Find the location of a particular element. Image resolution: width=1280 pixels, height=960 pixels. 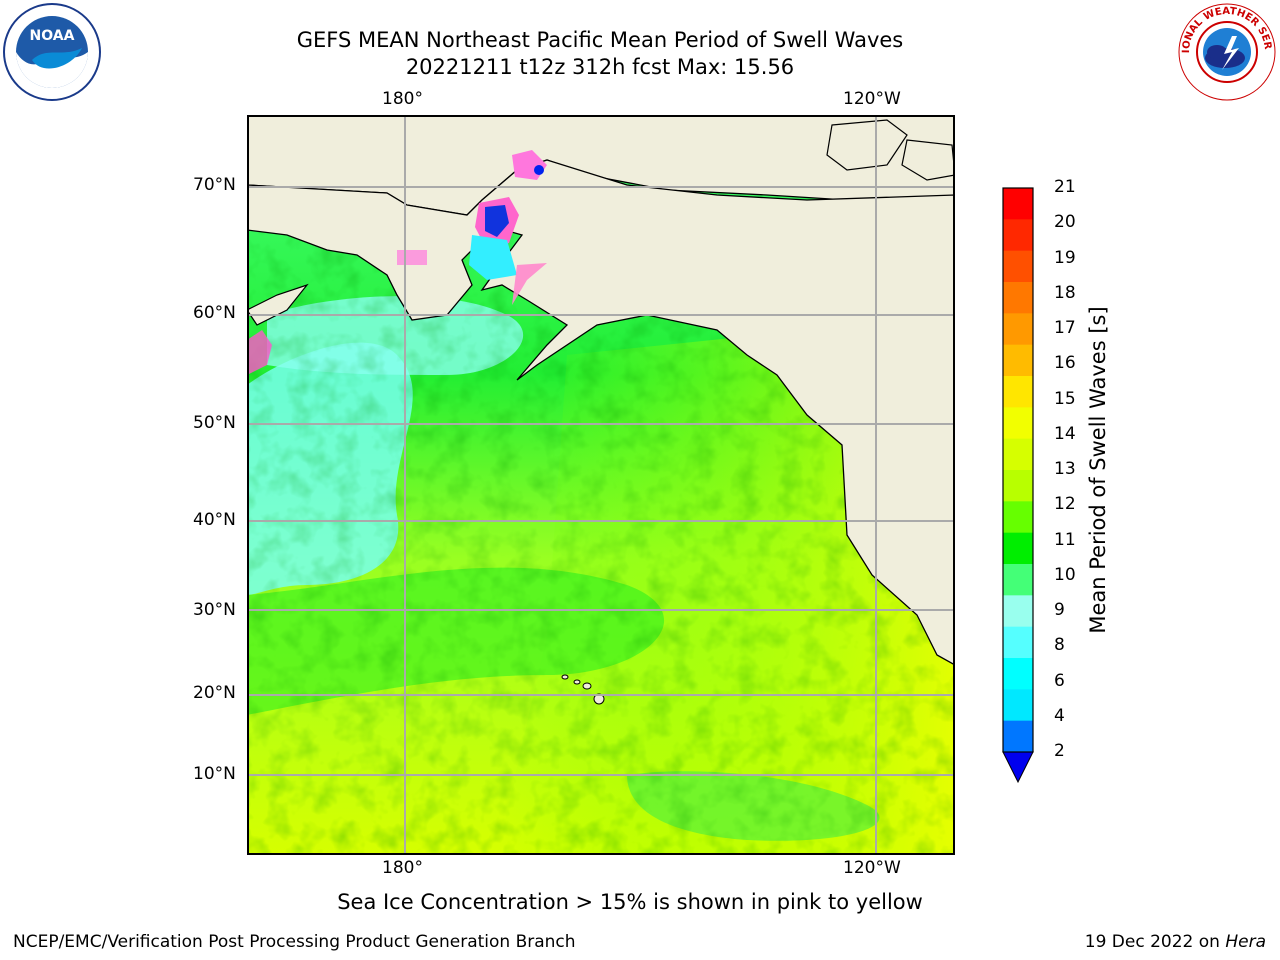

noaa-logo-text: NOAA is located at coordinates (52, 36).